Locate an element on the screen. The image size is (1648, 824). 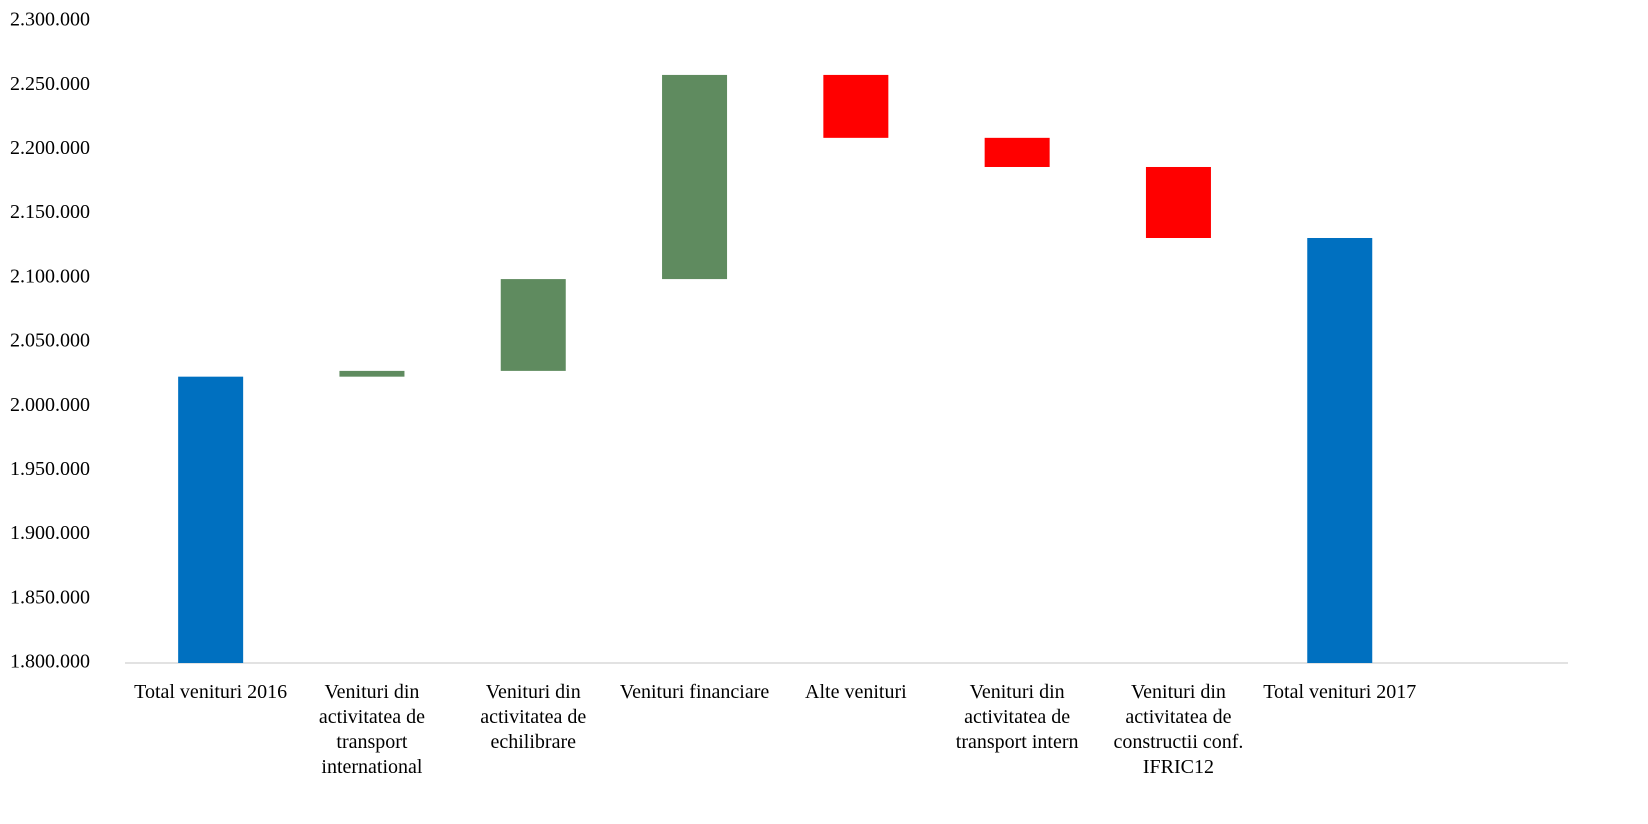
x-tick-label: Alte venituri is located at coordinates (856, 692).